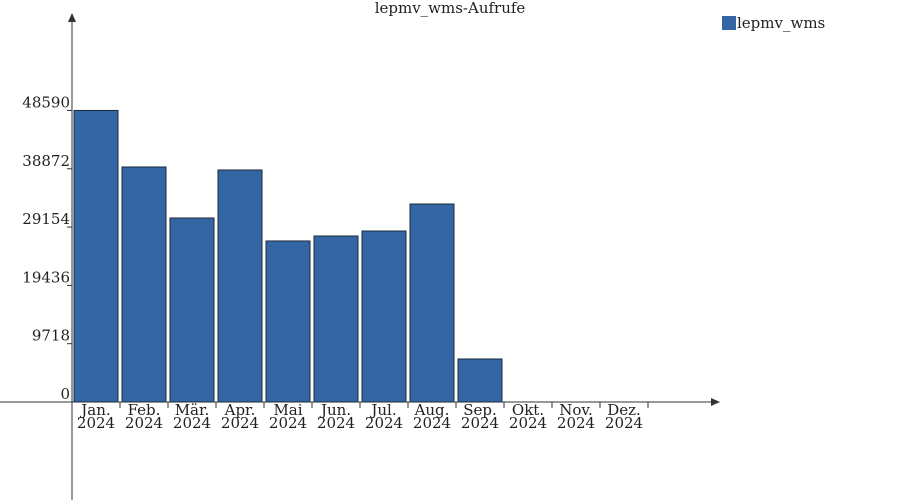 Image resolution: width=900 pixels, height=500 pixels. Describe the element at coordinates (528, 416) in the screenshot. I see `x-tick-label: Okt. 2024` at that location.